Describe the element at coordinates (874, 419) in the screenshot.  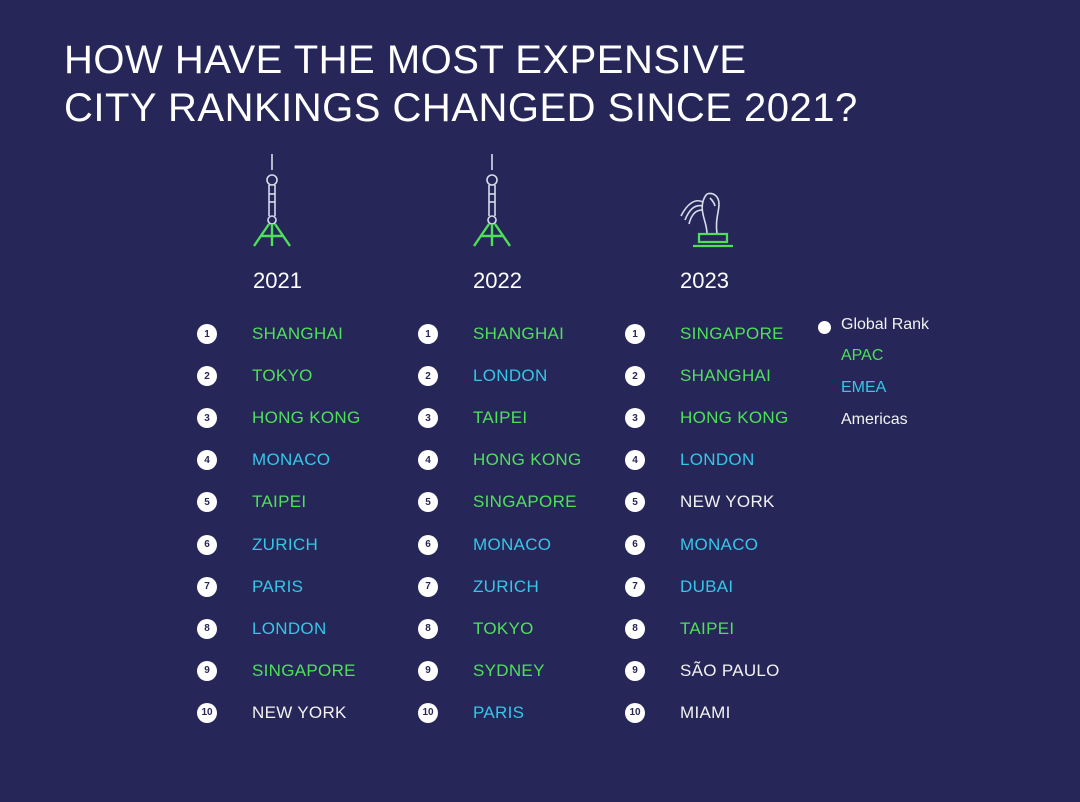
I see `legend-americas: Americas` at that location.